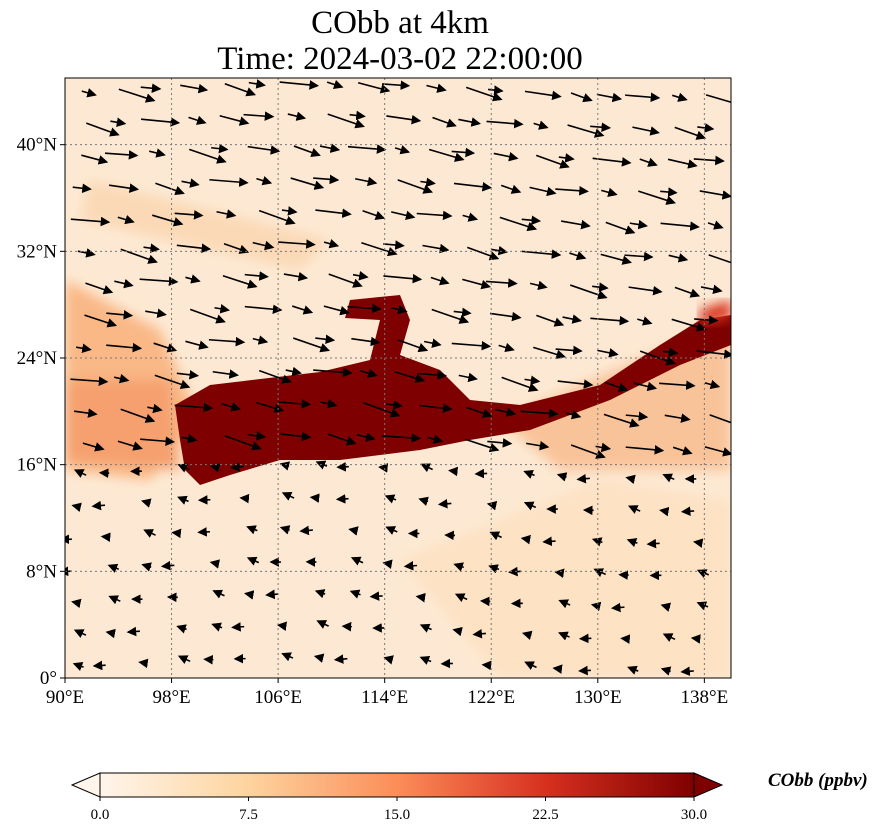  What do you see at coordinates (397, 815) in the screenshot?
I see `colorbar-tick-label: 15.0` at bounding box center [397, 815].